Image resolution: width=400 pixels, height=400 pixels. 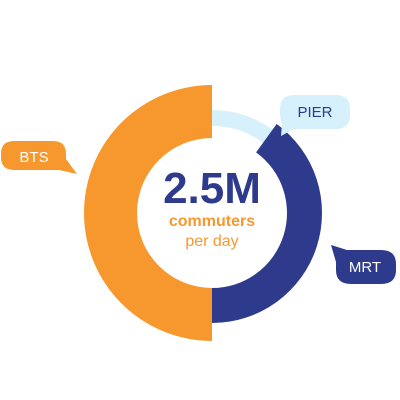 I want to click on bts-label: BTS, so click(x=33, y=157).